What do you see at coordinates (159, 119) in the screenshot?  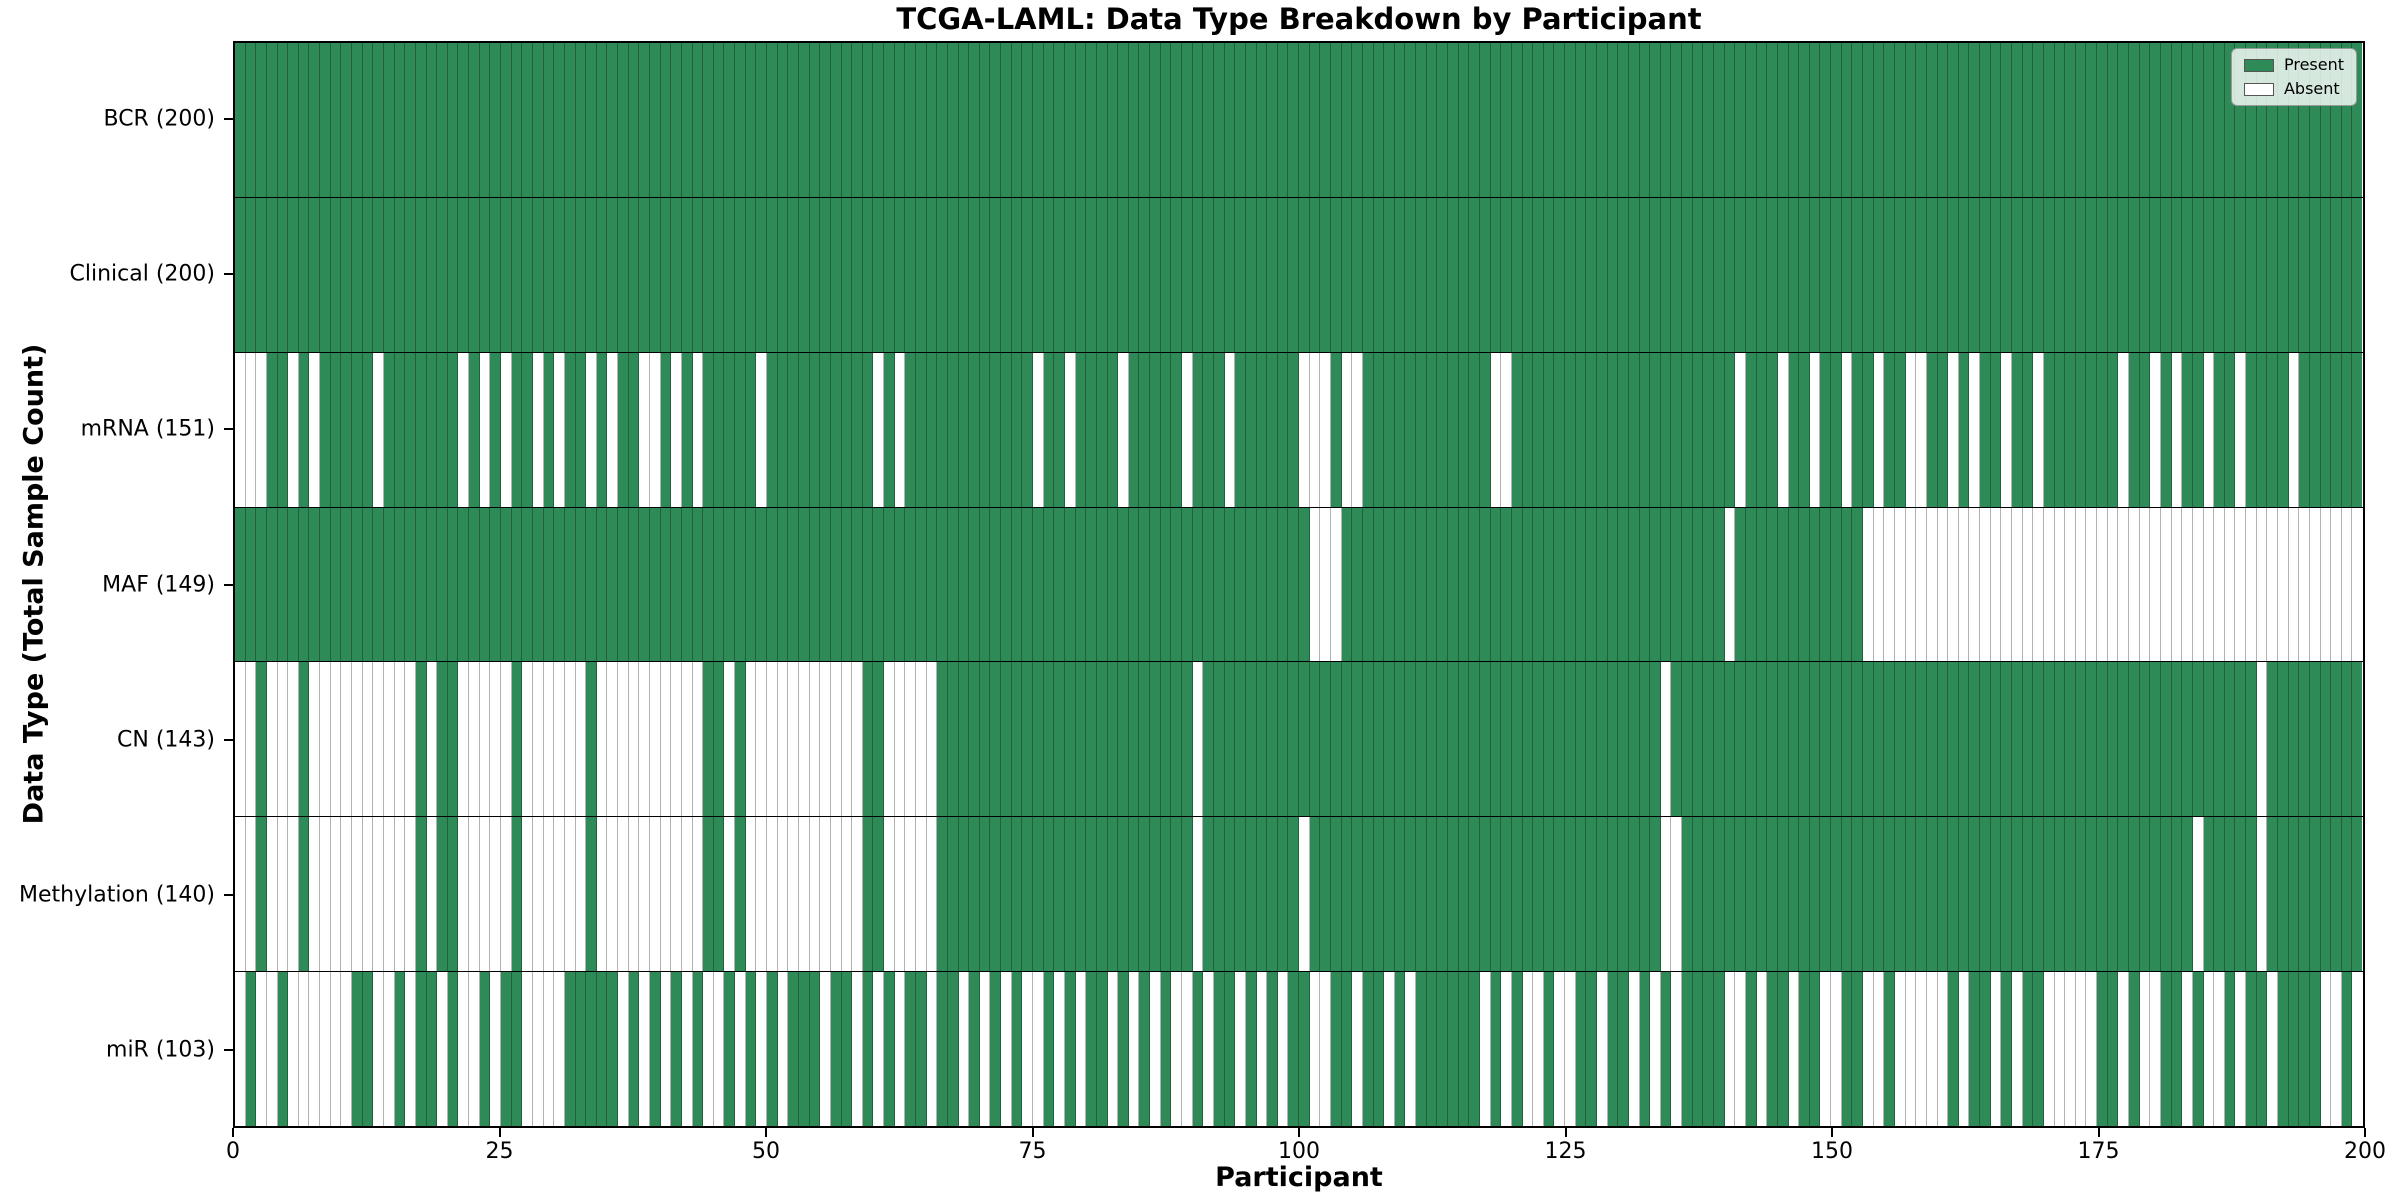 I see `y-tick-label: BCR (200)` at bounding box center [159, 119].